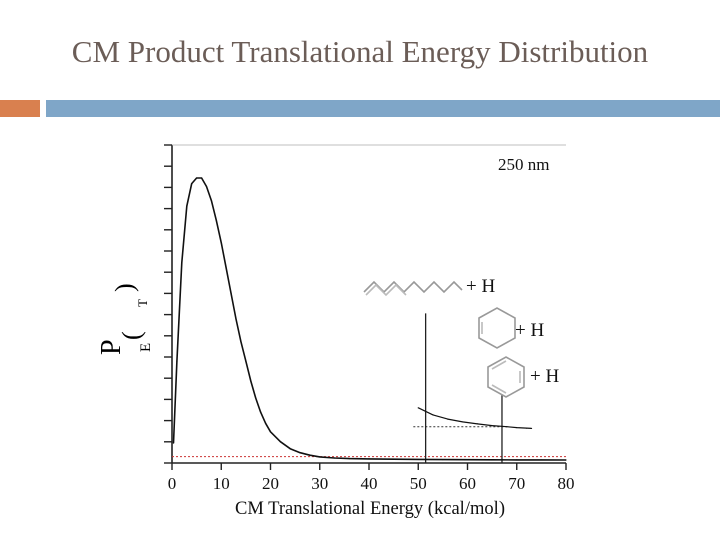 The width and height of the screenshot is (720, 540). What do you see at coordinates (270, 483) in the screenshot?
I see `x-tick-label-20: 20` at bounding box center [270, 483].